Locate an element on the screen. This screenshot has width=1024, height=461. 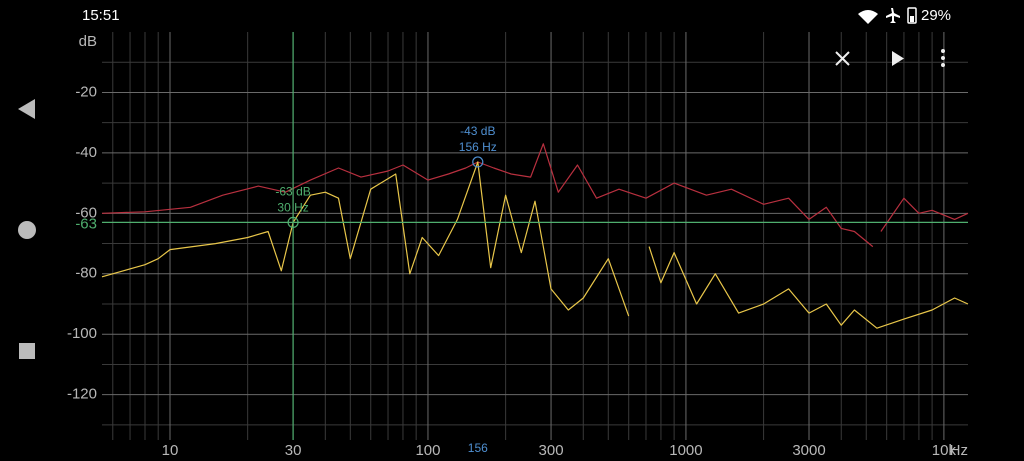
home-button is located at coordinates (27, 230).